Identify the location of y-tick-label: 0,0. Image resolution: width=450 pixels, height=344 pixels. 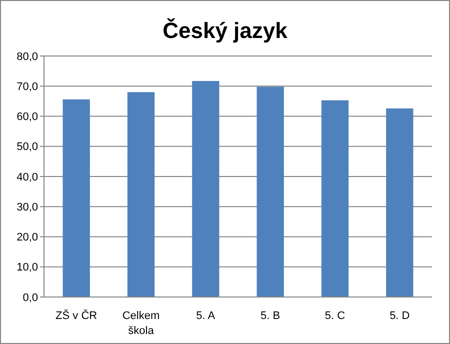
(30, 298).